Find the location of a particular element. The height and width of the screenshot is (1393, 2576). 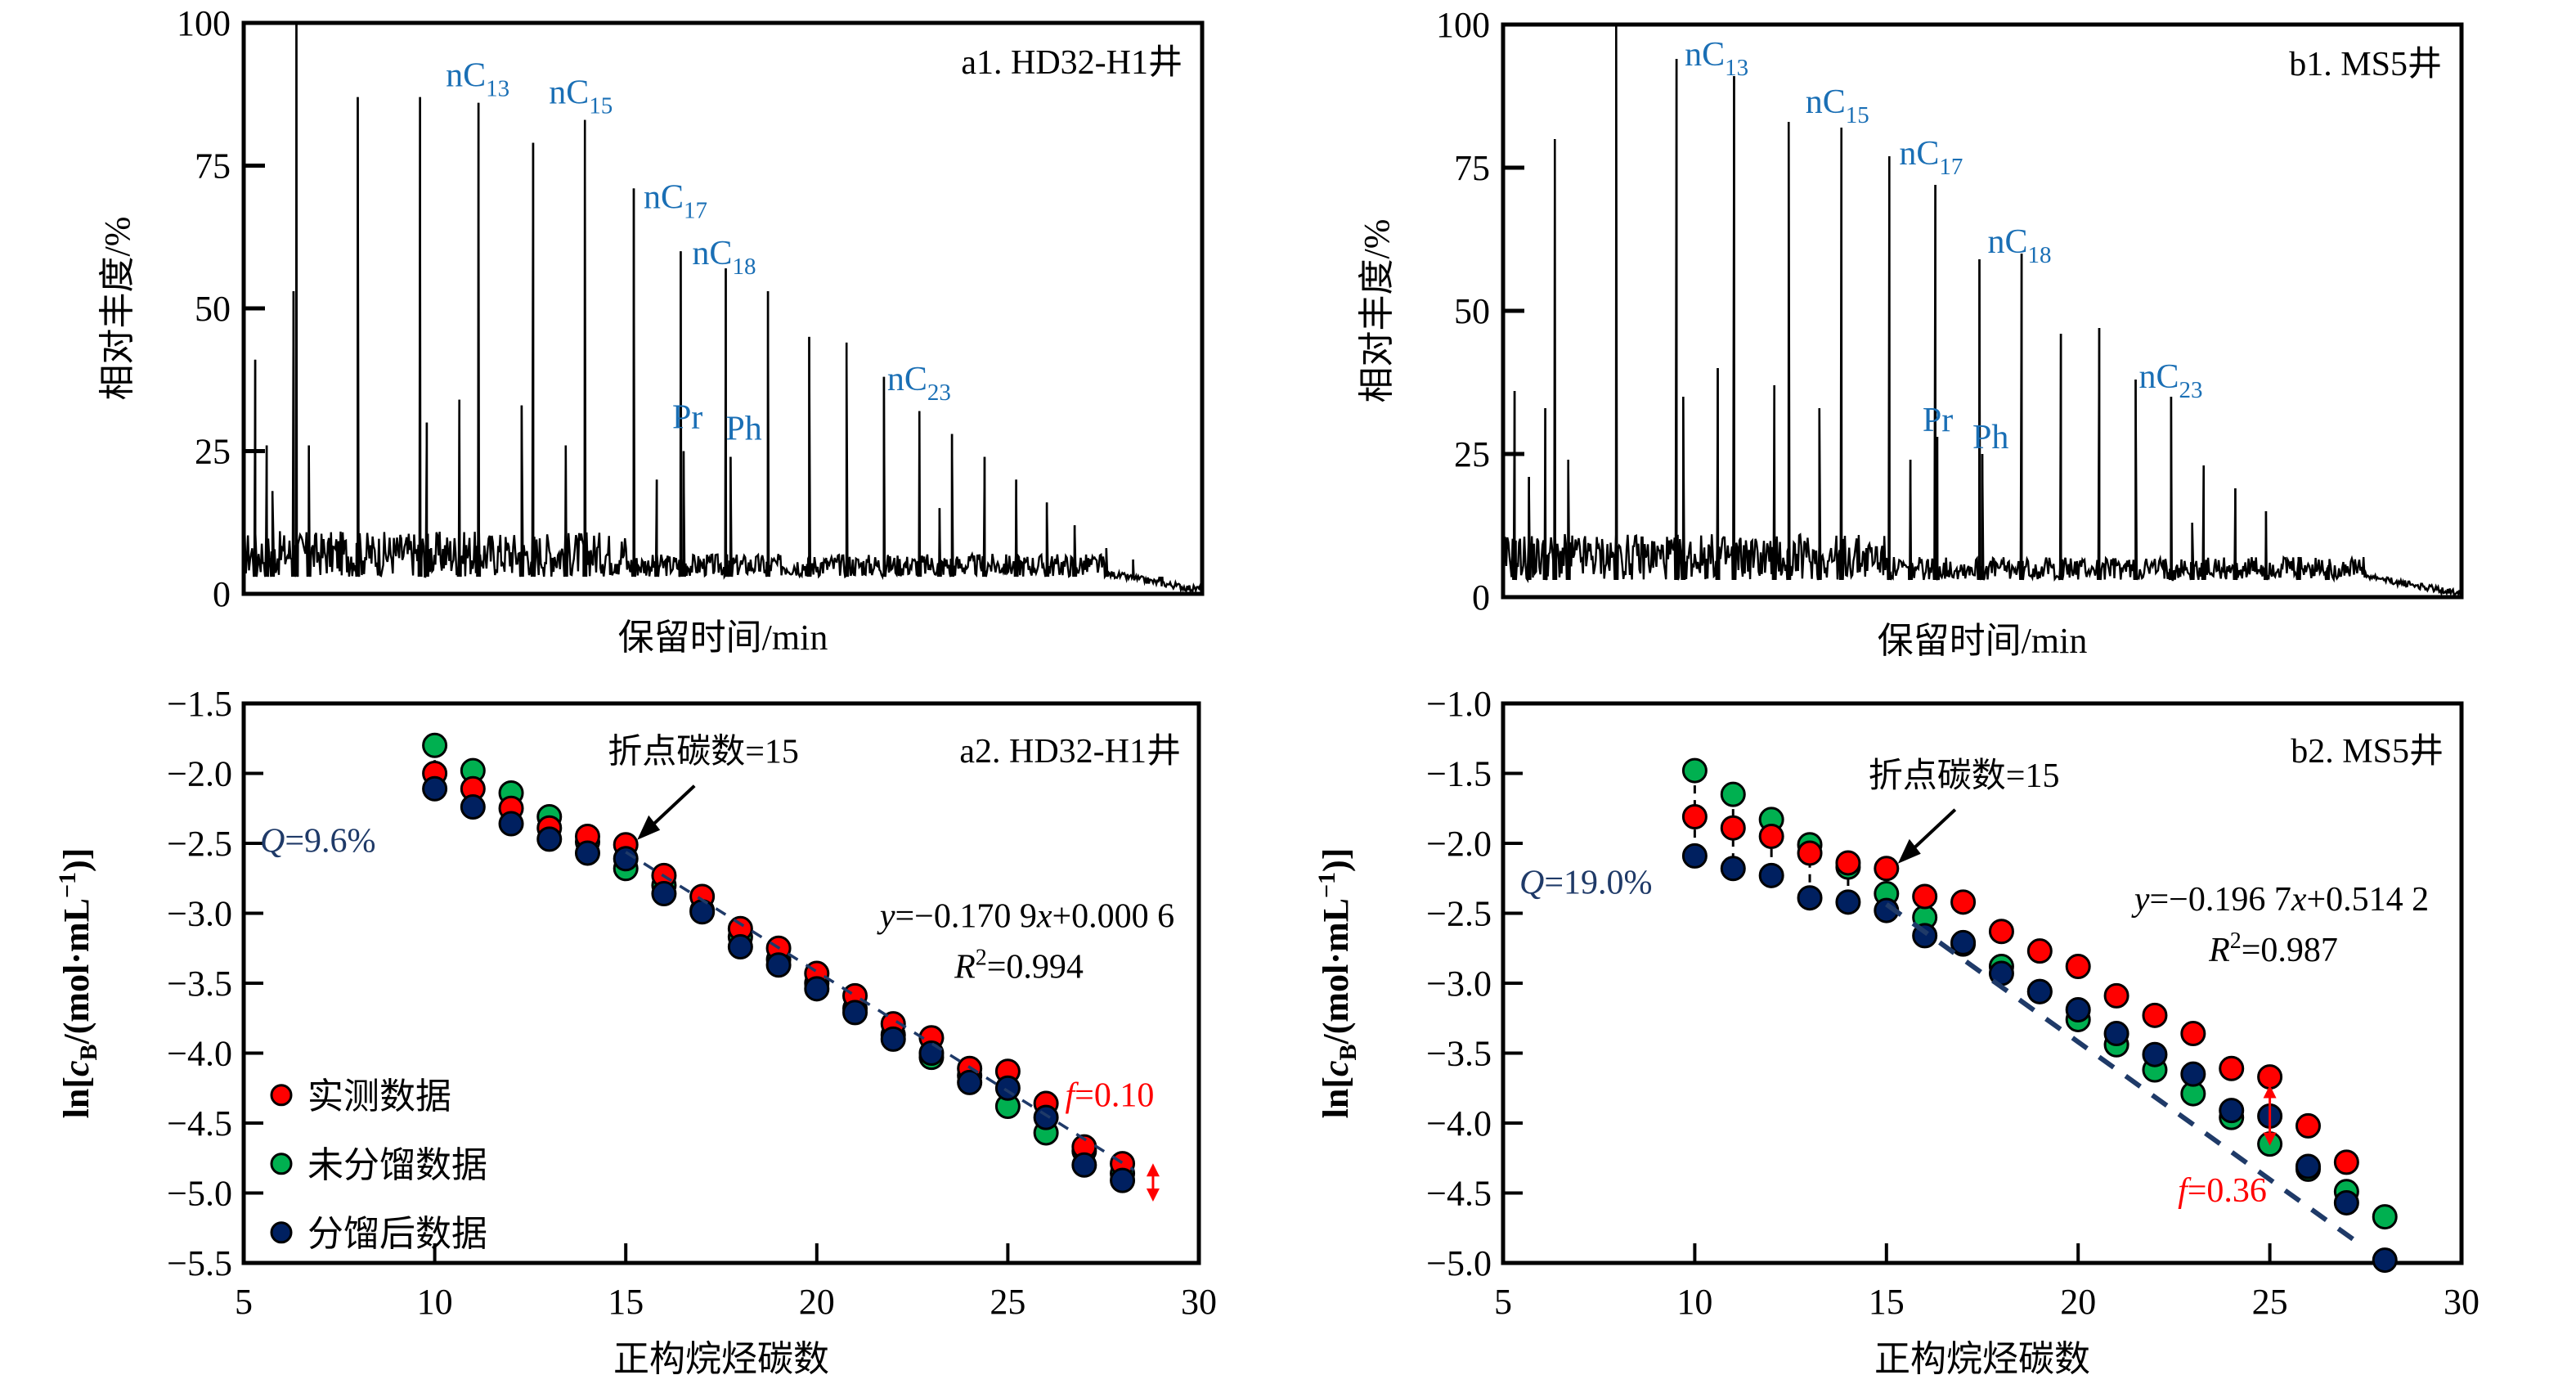

y-tick-label: 75 is located at coordinates (213, 166).